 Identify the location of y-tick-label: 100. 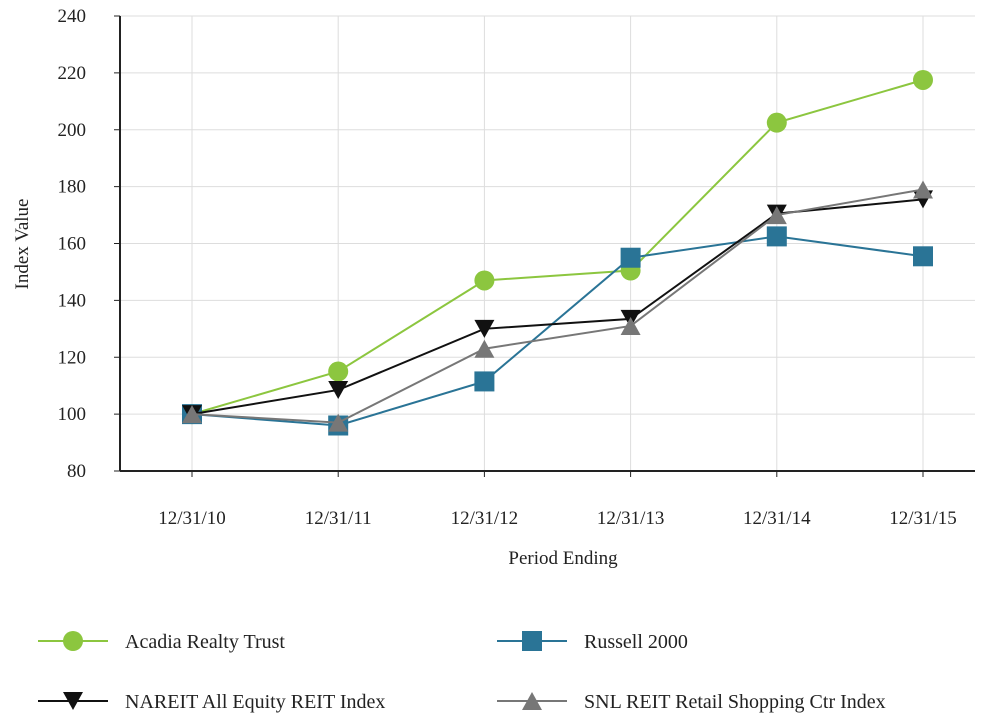
(72, 414).